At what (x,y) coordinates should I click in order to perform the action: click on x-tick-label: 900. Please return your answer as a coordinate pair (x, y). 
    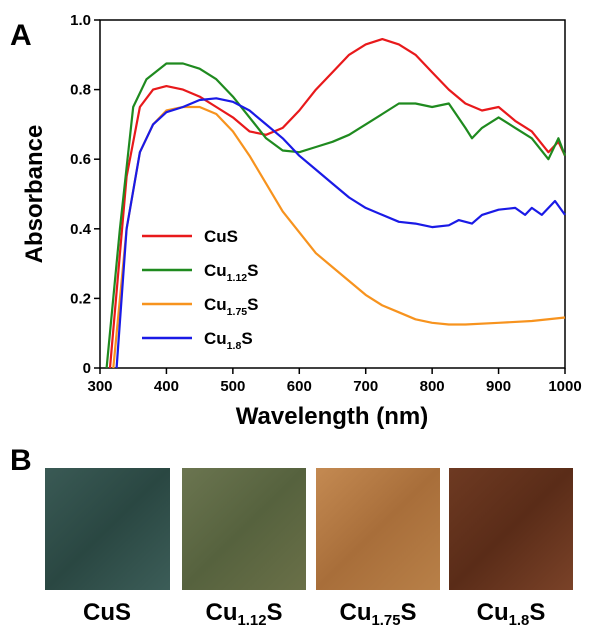
    Looking at the image, I should click on (498, 386).